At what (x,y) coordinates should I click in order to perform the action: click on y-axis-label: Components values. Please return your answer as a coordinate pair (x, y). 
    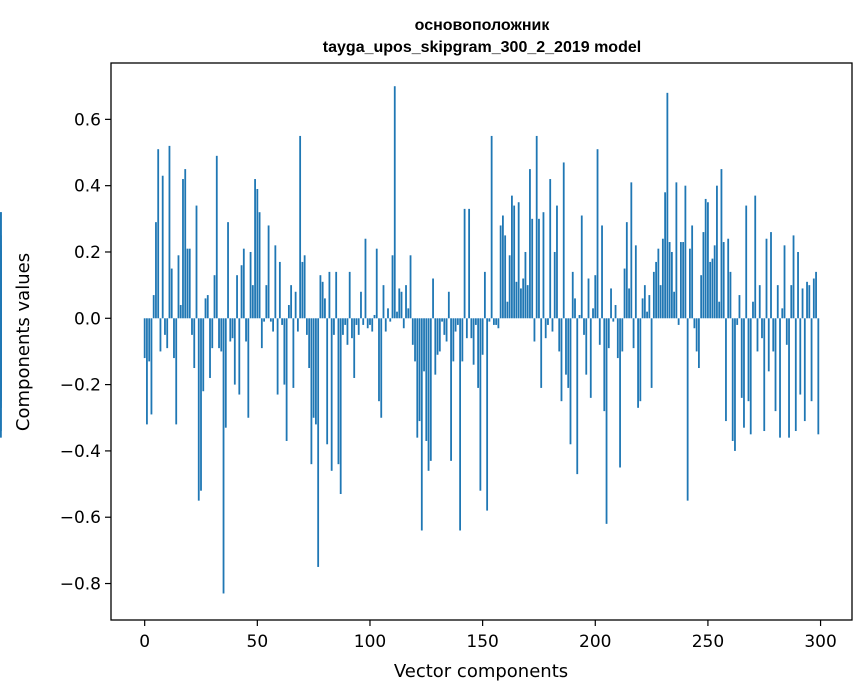
    Looking at the image, I should click on (23, 342).